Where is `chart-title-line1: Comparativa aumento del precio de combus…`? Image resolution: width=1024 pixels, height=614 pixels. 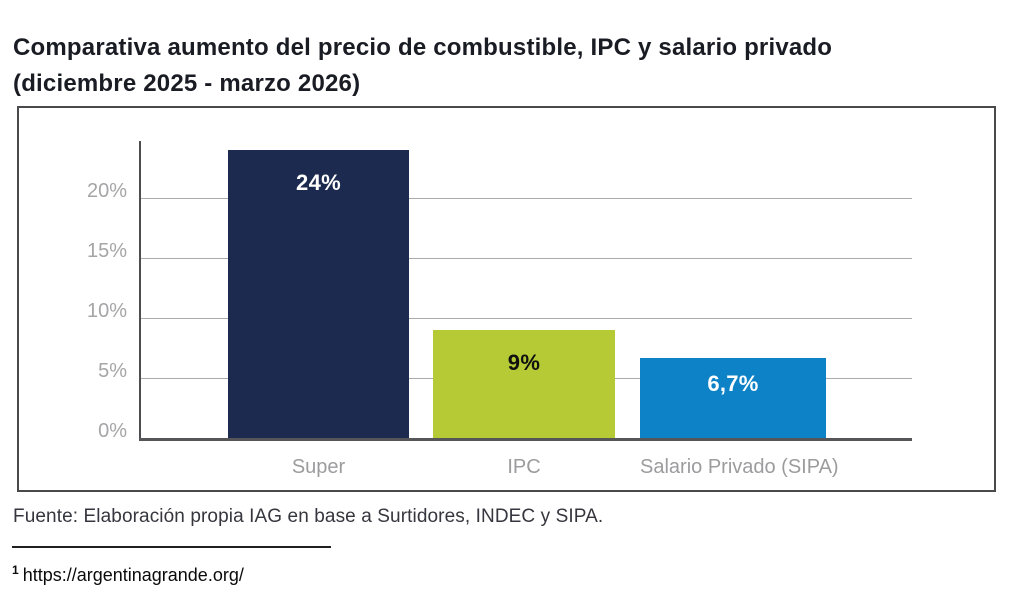 chart-title-line1: Comparativa aumento del precio de combus… is located at coordinates (423, 47).